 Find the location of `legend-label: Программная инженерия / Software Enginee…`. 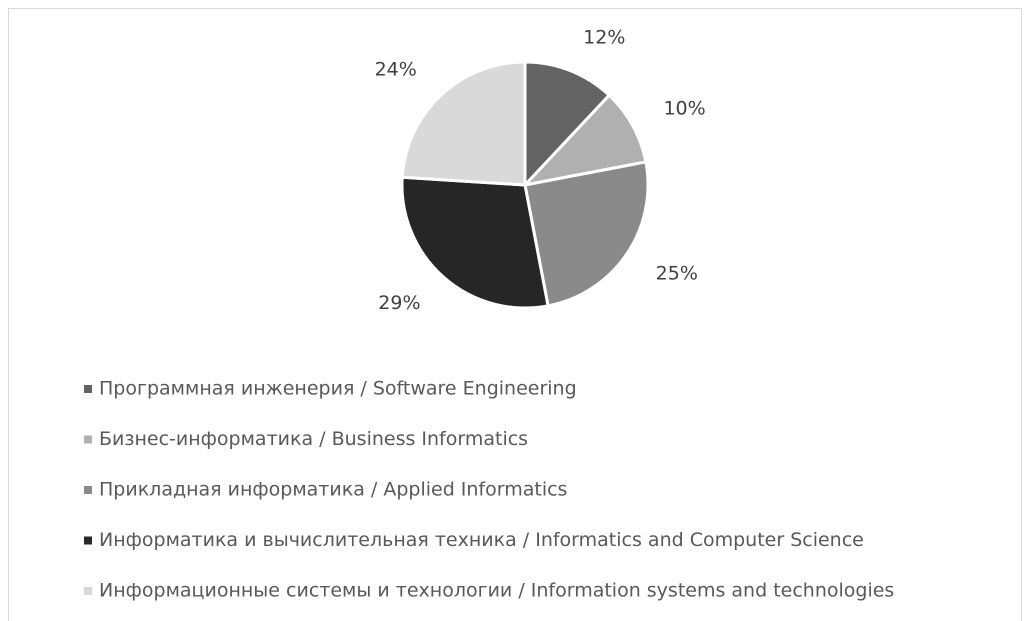

legend-label: Программная инженерия / Software Enginee… is located at coordinates (338, 389).